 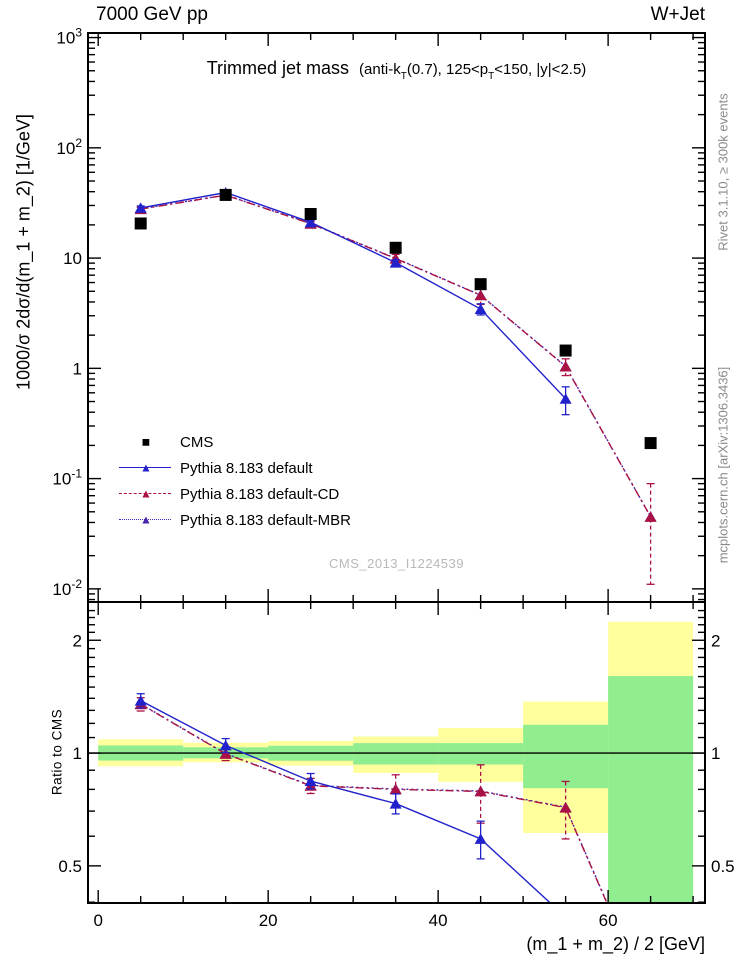 What do you see at coordinates (152, 14) in the screenshot?
I see `beam-energy-label: 7000 GeV pp` at bounding box center [152, 14].